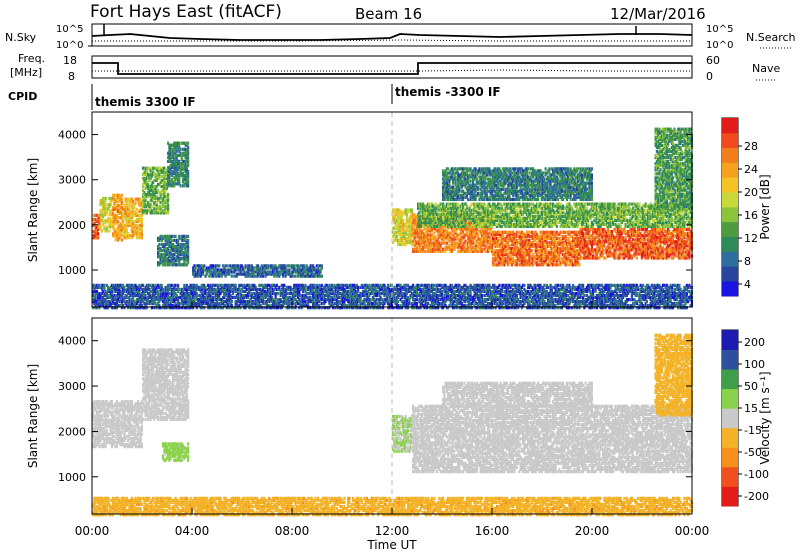 This screenshot has height=554, width=800. What do you see at coordinates (751, 146) in the screenshot?
I see `power-cbar-tick-label-0: 28` at bounding box center [751, 146].